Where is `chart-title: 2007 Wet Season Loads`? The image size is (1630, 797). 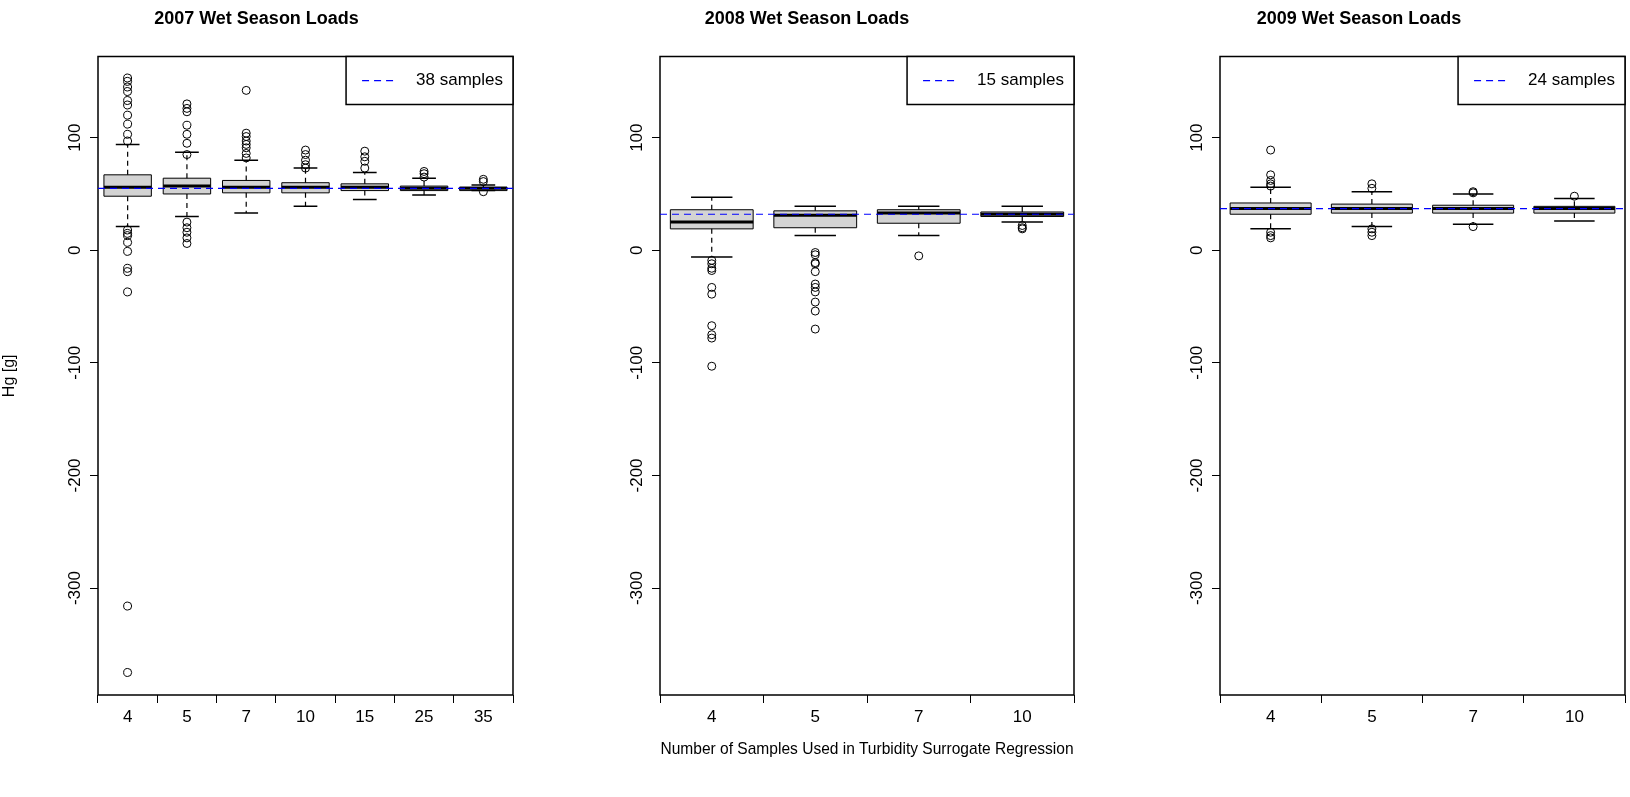 chart-title: 2007 Wet Season Loads is located at coordinates (256, 17).